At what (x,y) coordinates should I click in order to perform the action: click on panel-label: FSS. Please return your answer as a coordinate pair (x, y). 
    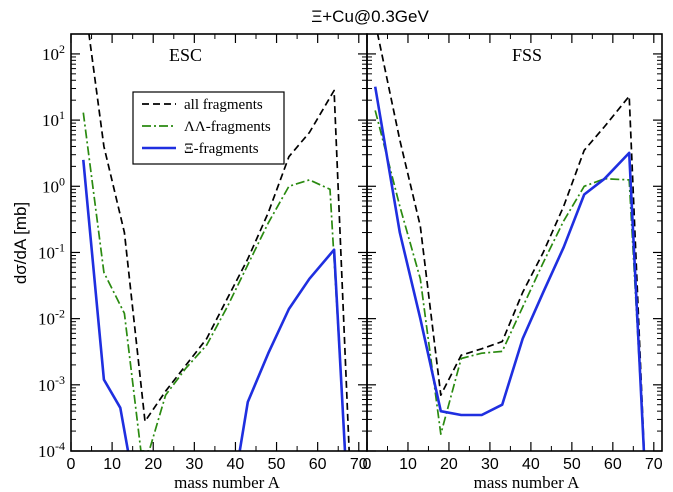
    Looking at the image, I should click on (527, 55).